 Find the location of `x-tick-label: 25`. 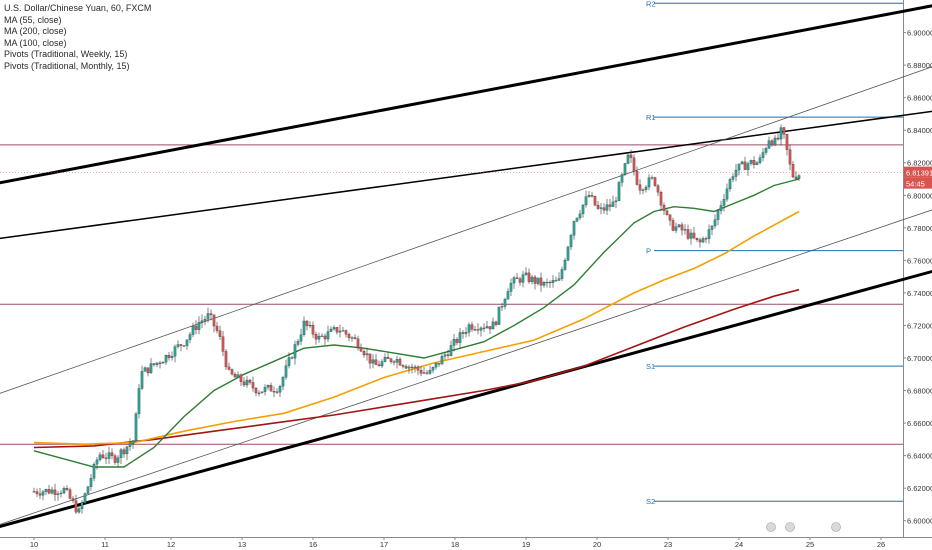

x-tick-label: 25 is located at coordinates (810, 544).